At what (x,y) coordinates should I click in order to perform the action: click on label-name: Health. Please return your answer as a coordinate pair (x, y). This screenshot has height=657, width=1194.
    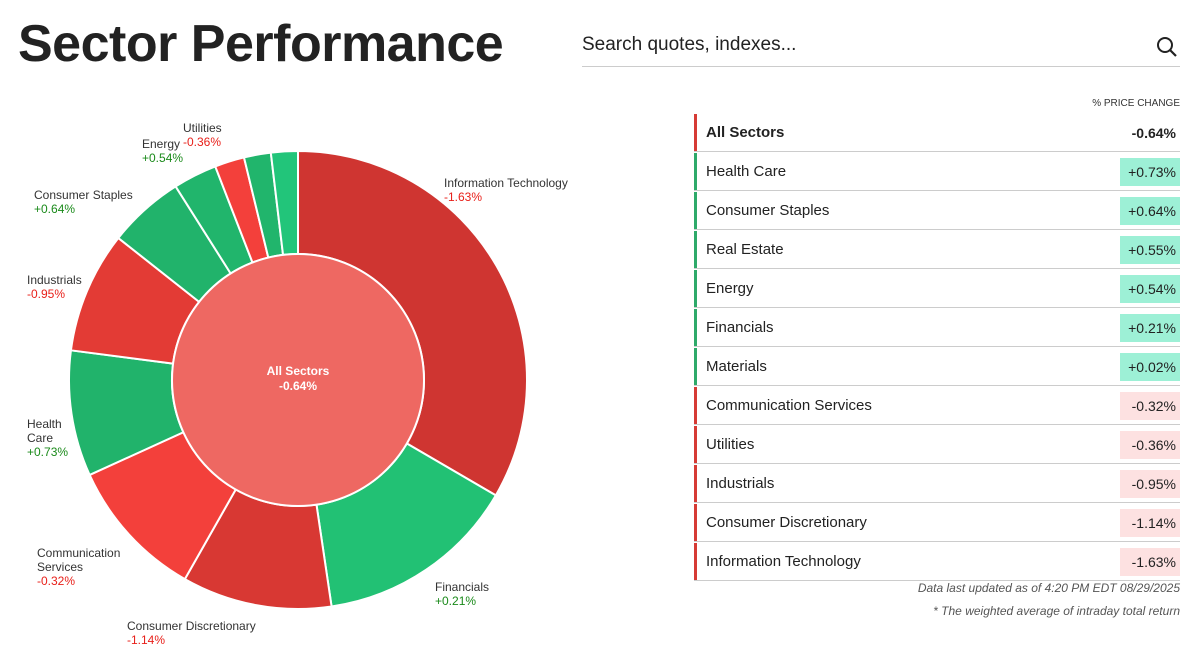
    Looking at the image, I should click on (44, 424).